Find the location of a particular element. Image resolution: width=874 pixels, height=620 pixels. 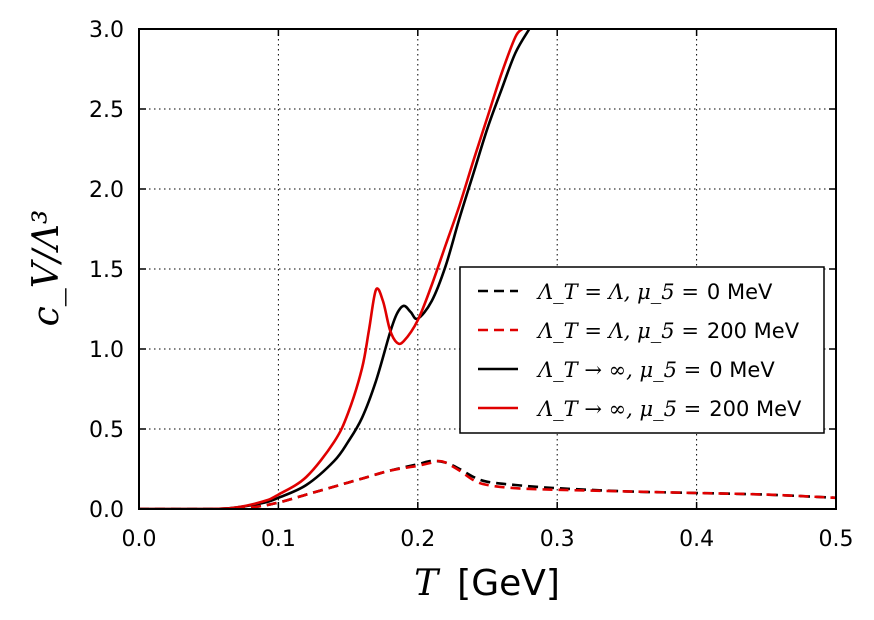

legend-label-1: Λ_T = Λ, μ_5 = 0 MeV is located at coordinates (654, 292).